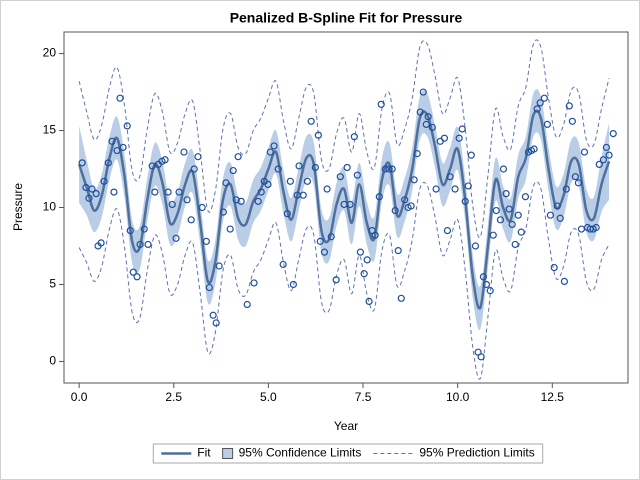 This screenshot has width=640, height=480. Describe the element at coordinates (476, 453) in the screenshot. I see `legend-label: 95% Prediction Limits` at that location.